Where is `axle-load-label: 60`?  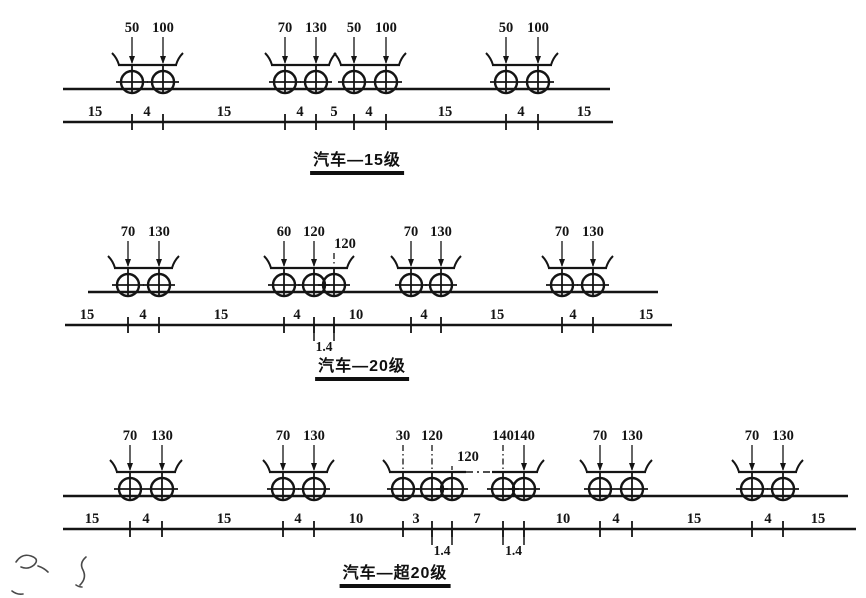
axle-load-label: 60 is located at coordinates (284, 232).